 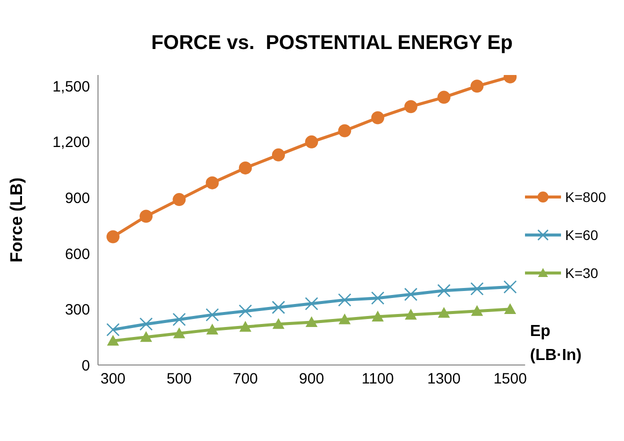 What do you see at coordinates (86, 365) in the screenshot?
I see `y-tick-label: 0` at bounding box center [86, 365].